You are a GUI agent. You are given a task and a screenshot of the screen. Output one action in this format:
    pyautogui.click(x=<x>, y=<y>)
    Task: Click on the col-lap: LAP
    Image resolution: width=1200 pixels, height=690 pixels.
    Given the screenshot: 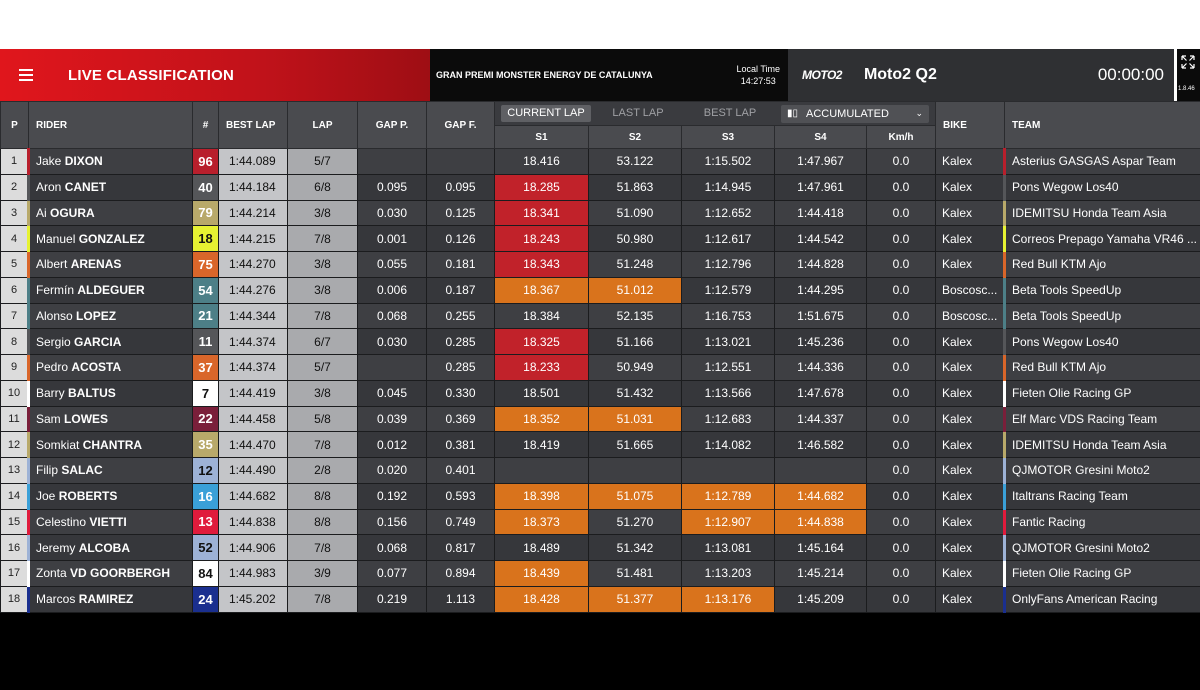 What is the action you would take?
    pyautogui.click(x=322, y=125)
    